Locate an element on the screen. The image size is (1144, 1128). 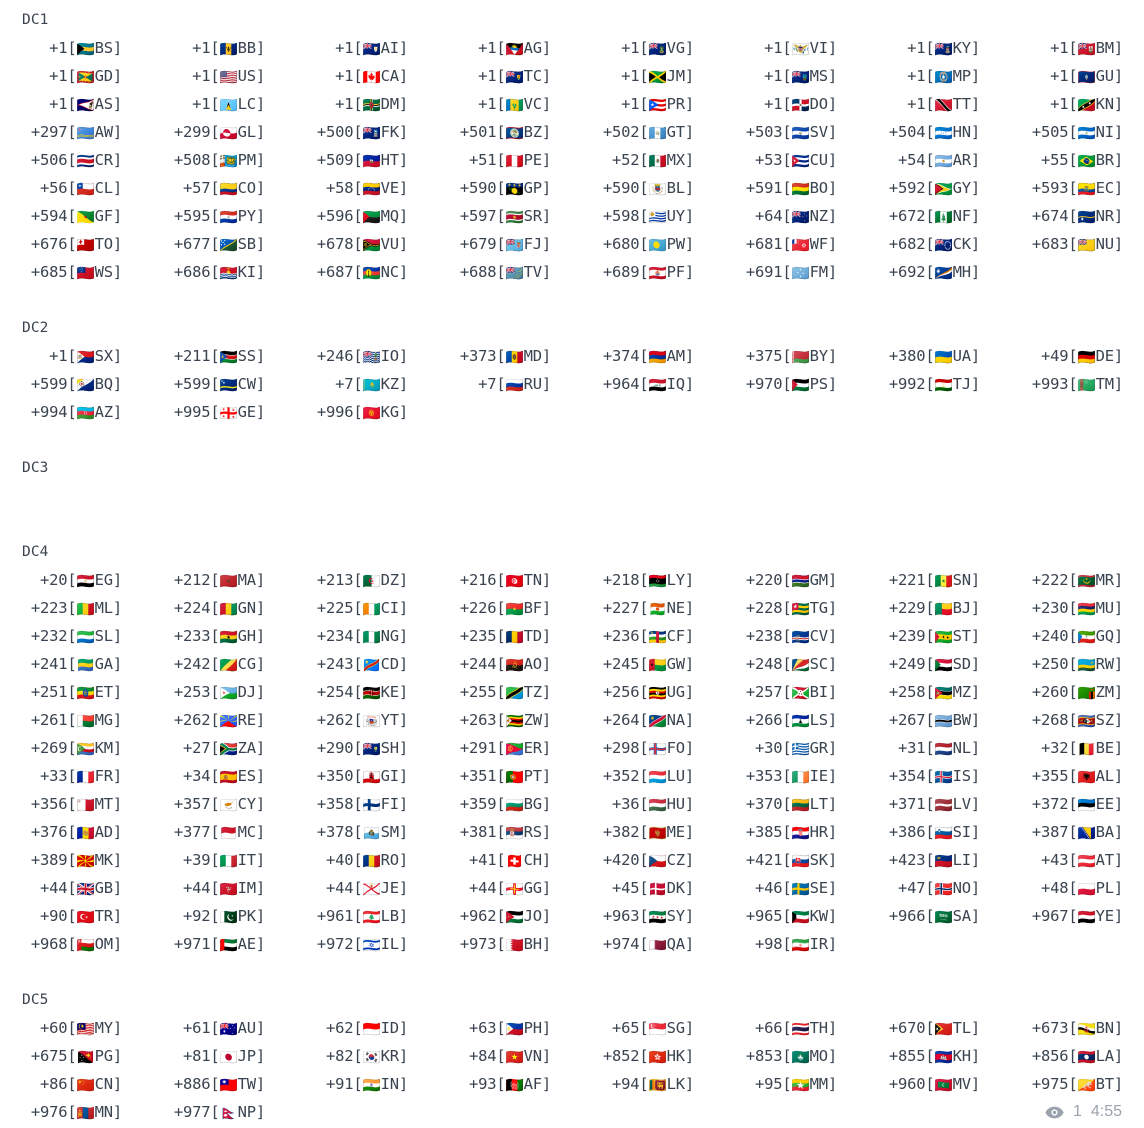
country-code-entry: +64[🇳🇿NZ] is located at coordinates (795, 216).